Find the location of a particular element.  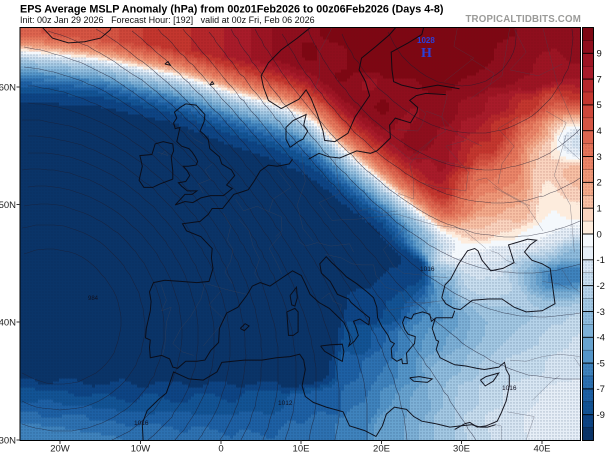

svg-text: TROPICALTIDBITS.COM is located at coordinates (523, 19).